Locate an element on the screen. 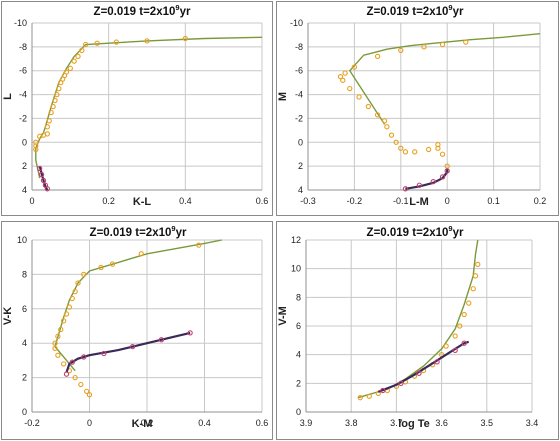  y-axis-label: V-M is located at coordinates (283, 316).